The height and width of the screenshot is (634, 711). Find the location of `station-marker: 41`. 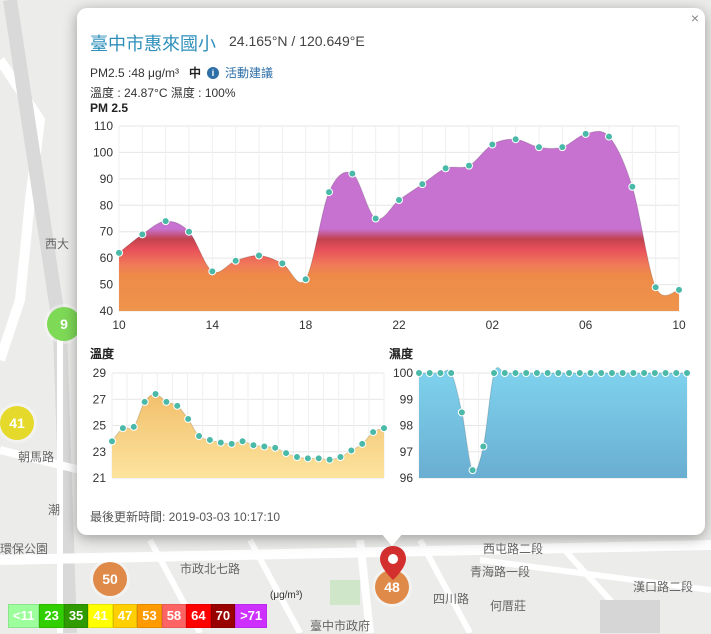

station-marker: 41 is located at coordinates (17, 423).